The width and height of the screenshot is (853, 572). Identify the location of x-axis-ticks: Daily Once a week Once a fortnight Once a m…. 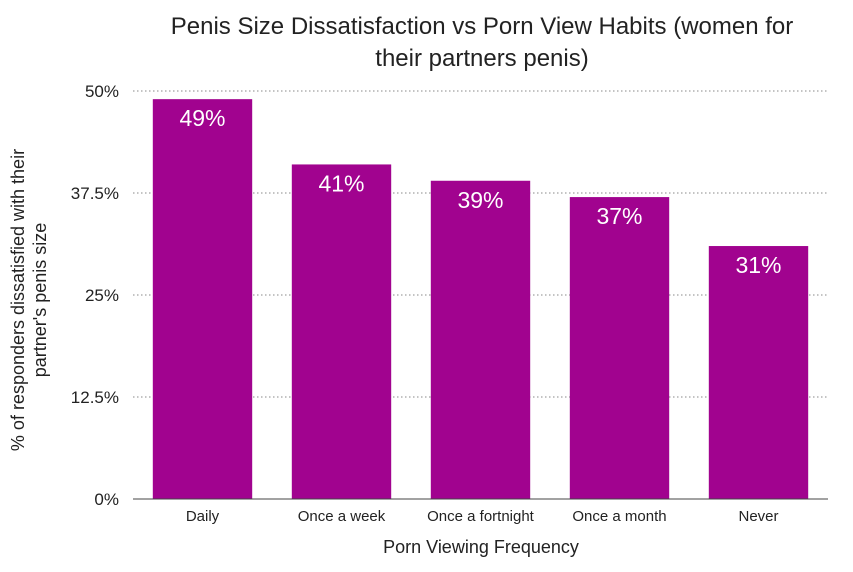
(482, 516).